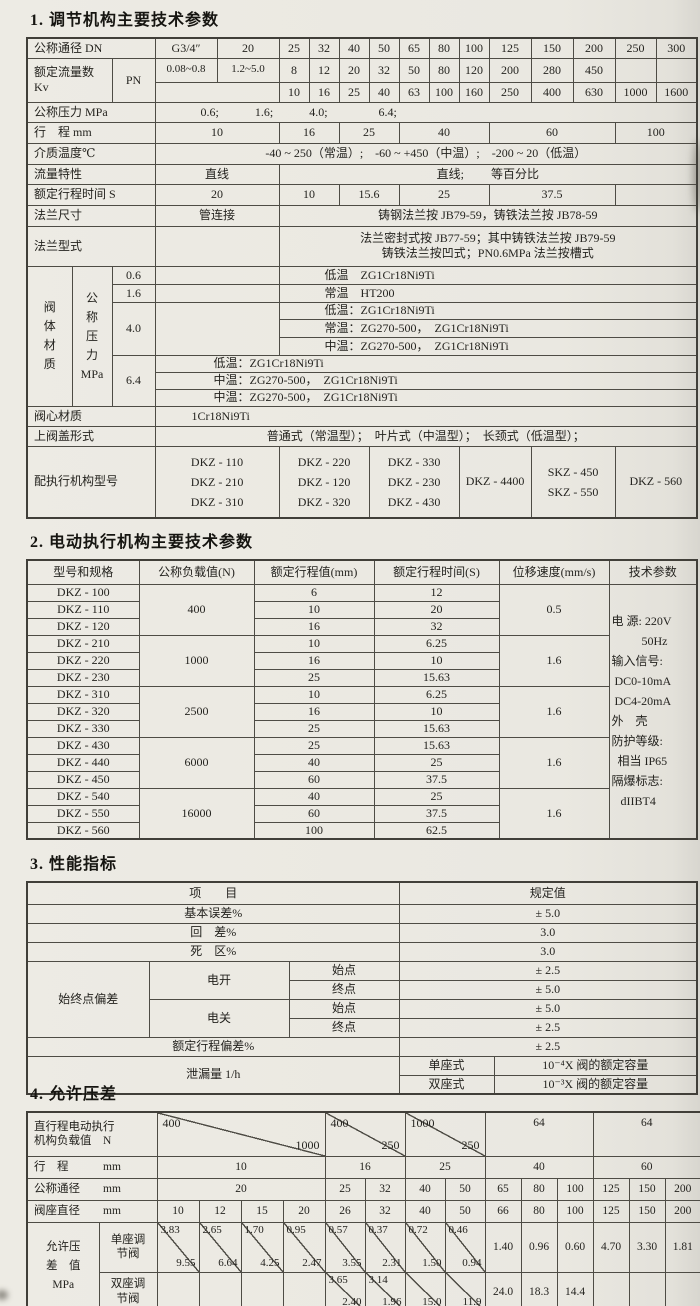  Describe the element at coordinates (458, 1229) in the screenshot. I see `diag-top-value: 0.46` at that location.